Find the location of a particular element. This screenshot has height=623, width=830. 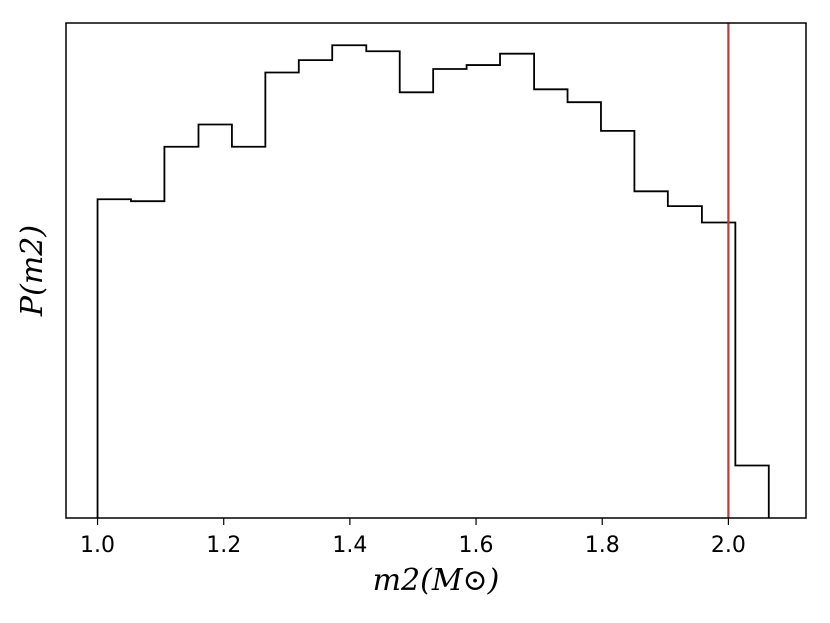

x-tick-label: 1.8 is located at coordinates (602, 545).